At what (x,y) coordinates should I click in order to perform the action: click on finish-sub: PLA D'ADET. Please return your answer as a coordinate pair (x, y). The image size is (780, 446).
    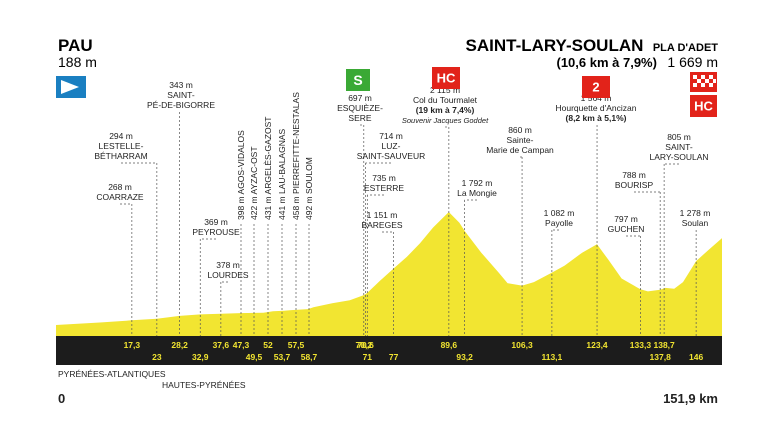
    Looking at the image, I should click on (685, 48).